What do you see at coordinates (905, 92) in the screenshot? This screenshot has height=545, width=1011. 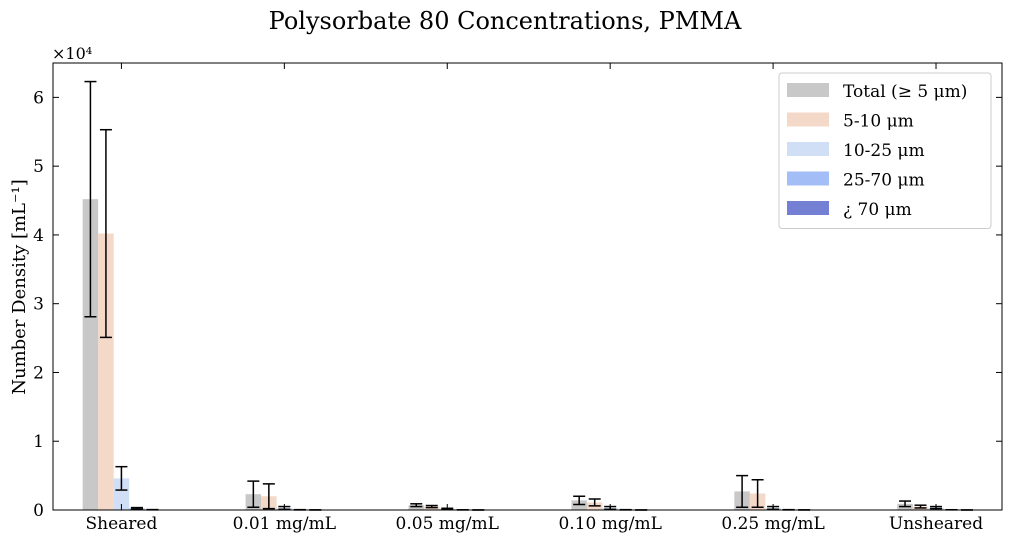 I see `legend-entry: Total (≥ 5 μm)` at bounding box center [905, 92].